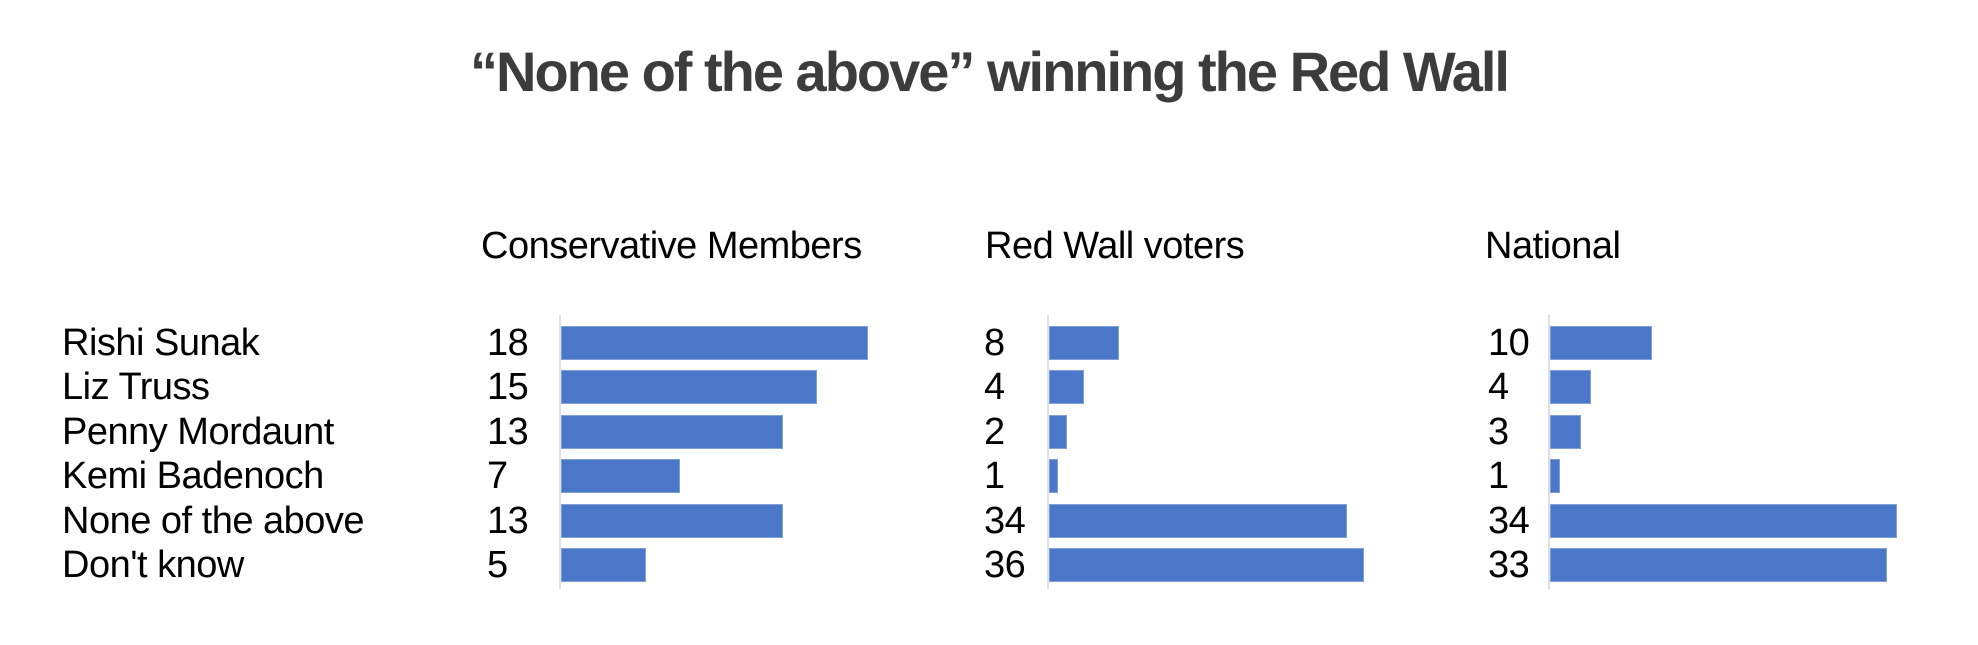  I want to click on category-label: Rishi Sunak, so click(161, 343).